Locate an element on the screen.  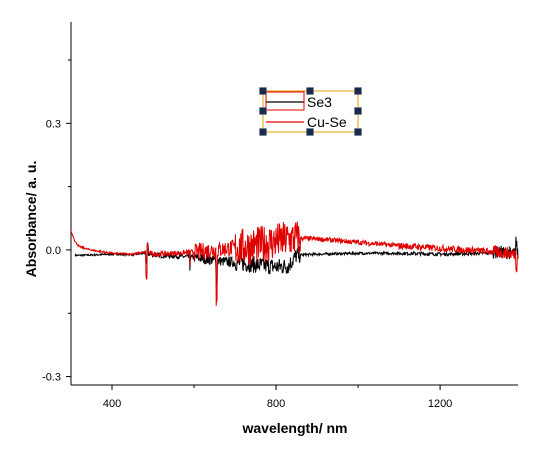
y-tick-label: -0.3 is located at coordinates (51, 378).